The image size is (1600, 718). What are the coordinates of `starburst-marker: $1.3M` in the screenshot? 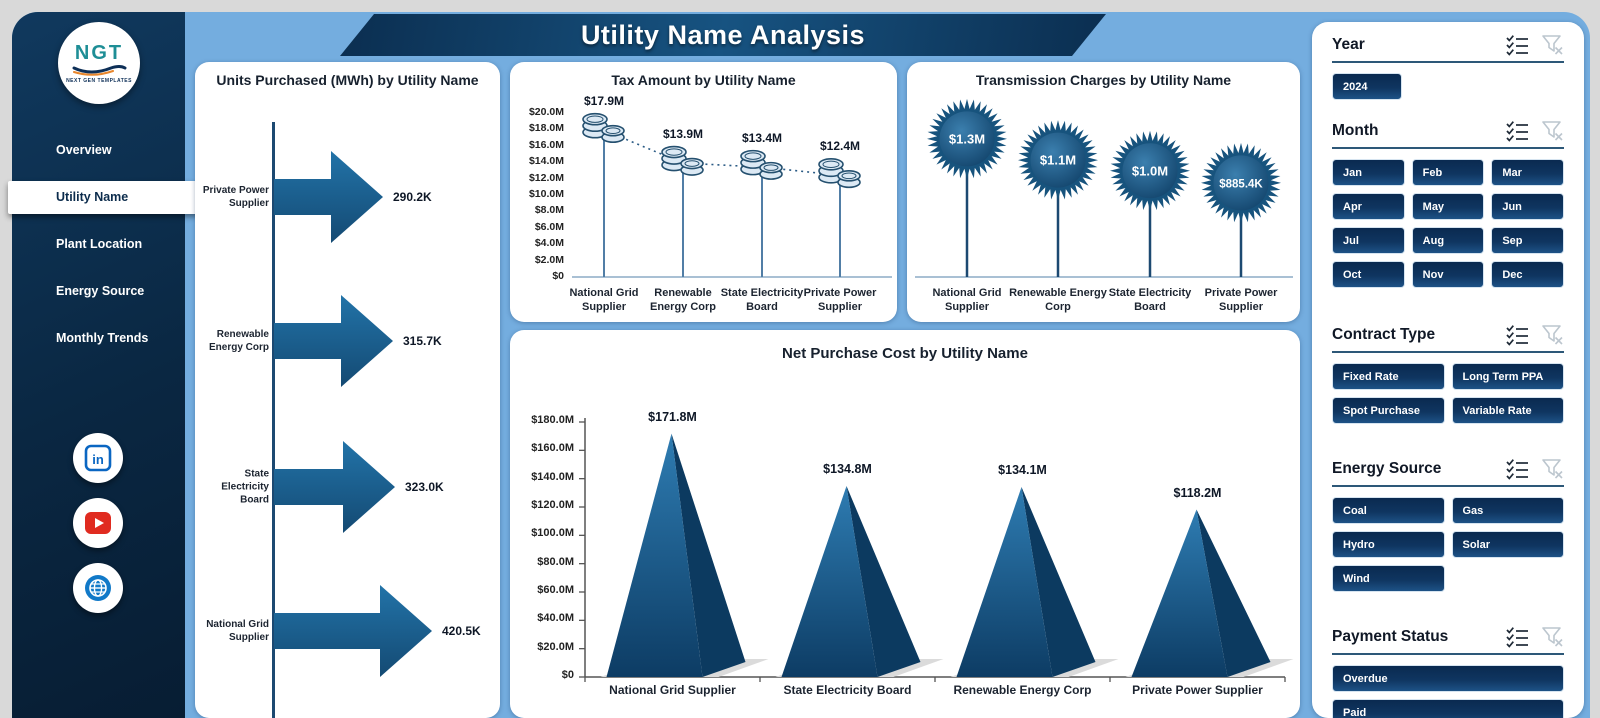 It's located at (967, 138).